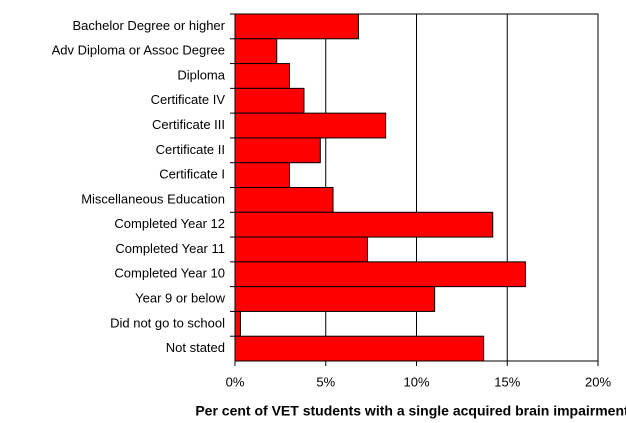 The width and height of the screenshot is (626, 423). Describe the element at coordinates (170, 248) in the screenshot. I see `y-tick-label: Completed Year 11` at that location.